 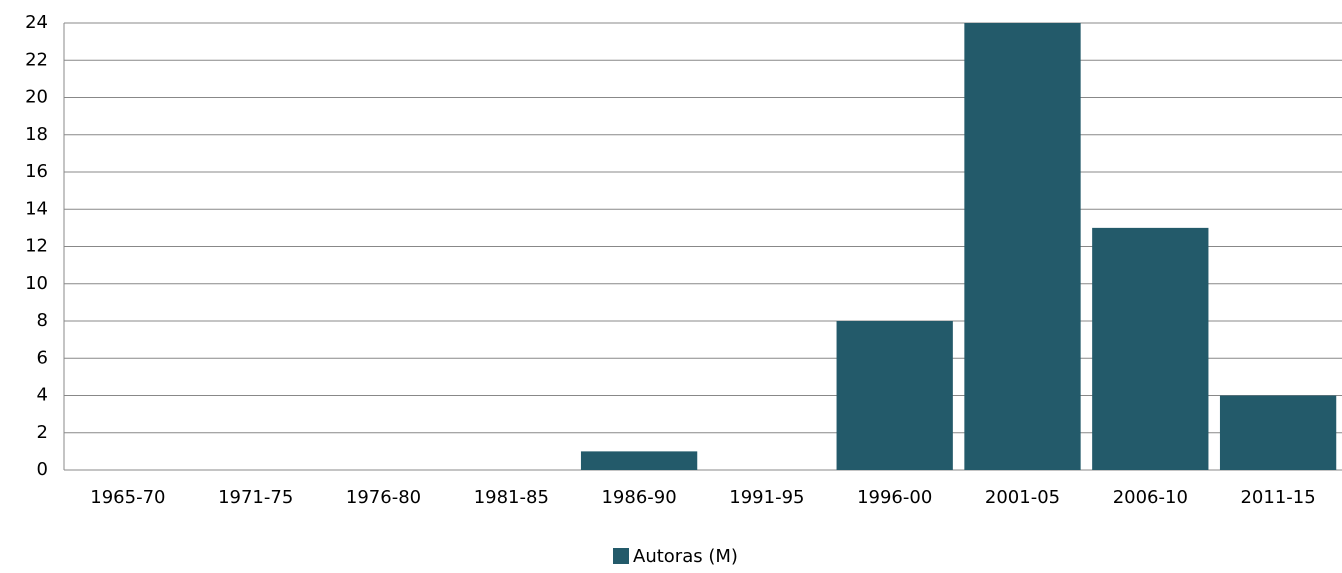 What do you see at coordinates (36, 59) in the screenshot?
I see `y-tick-label: 22` at bounding box center [36, 59].